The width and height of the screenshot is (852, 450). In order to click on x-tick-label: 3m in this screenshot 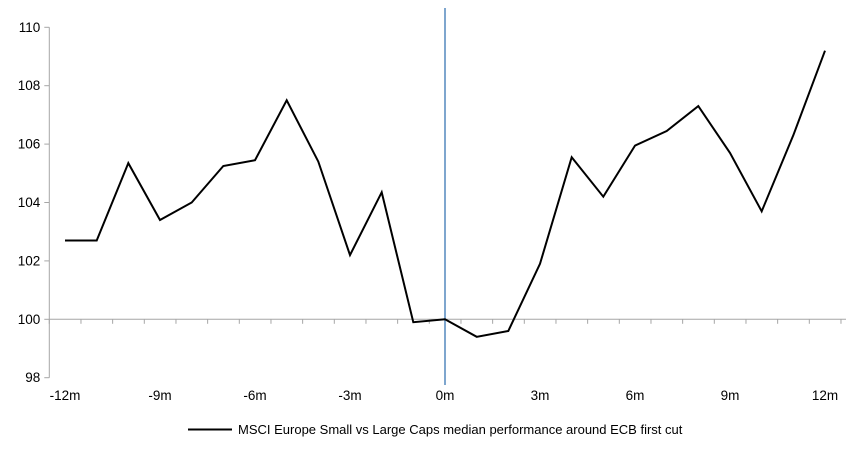, I will do `click(540, 395)`.